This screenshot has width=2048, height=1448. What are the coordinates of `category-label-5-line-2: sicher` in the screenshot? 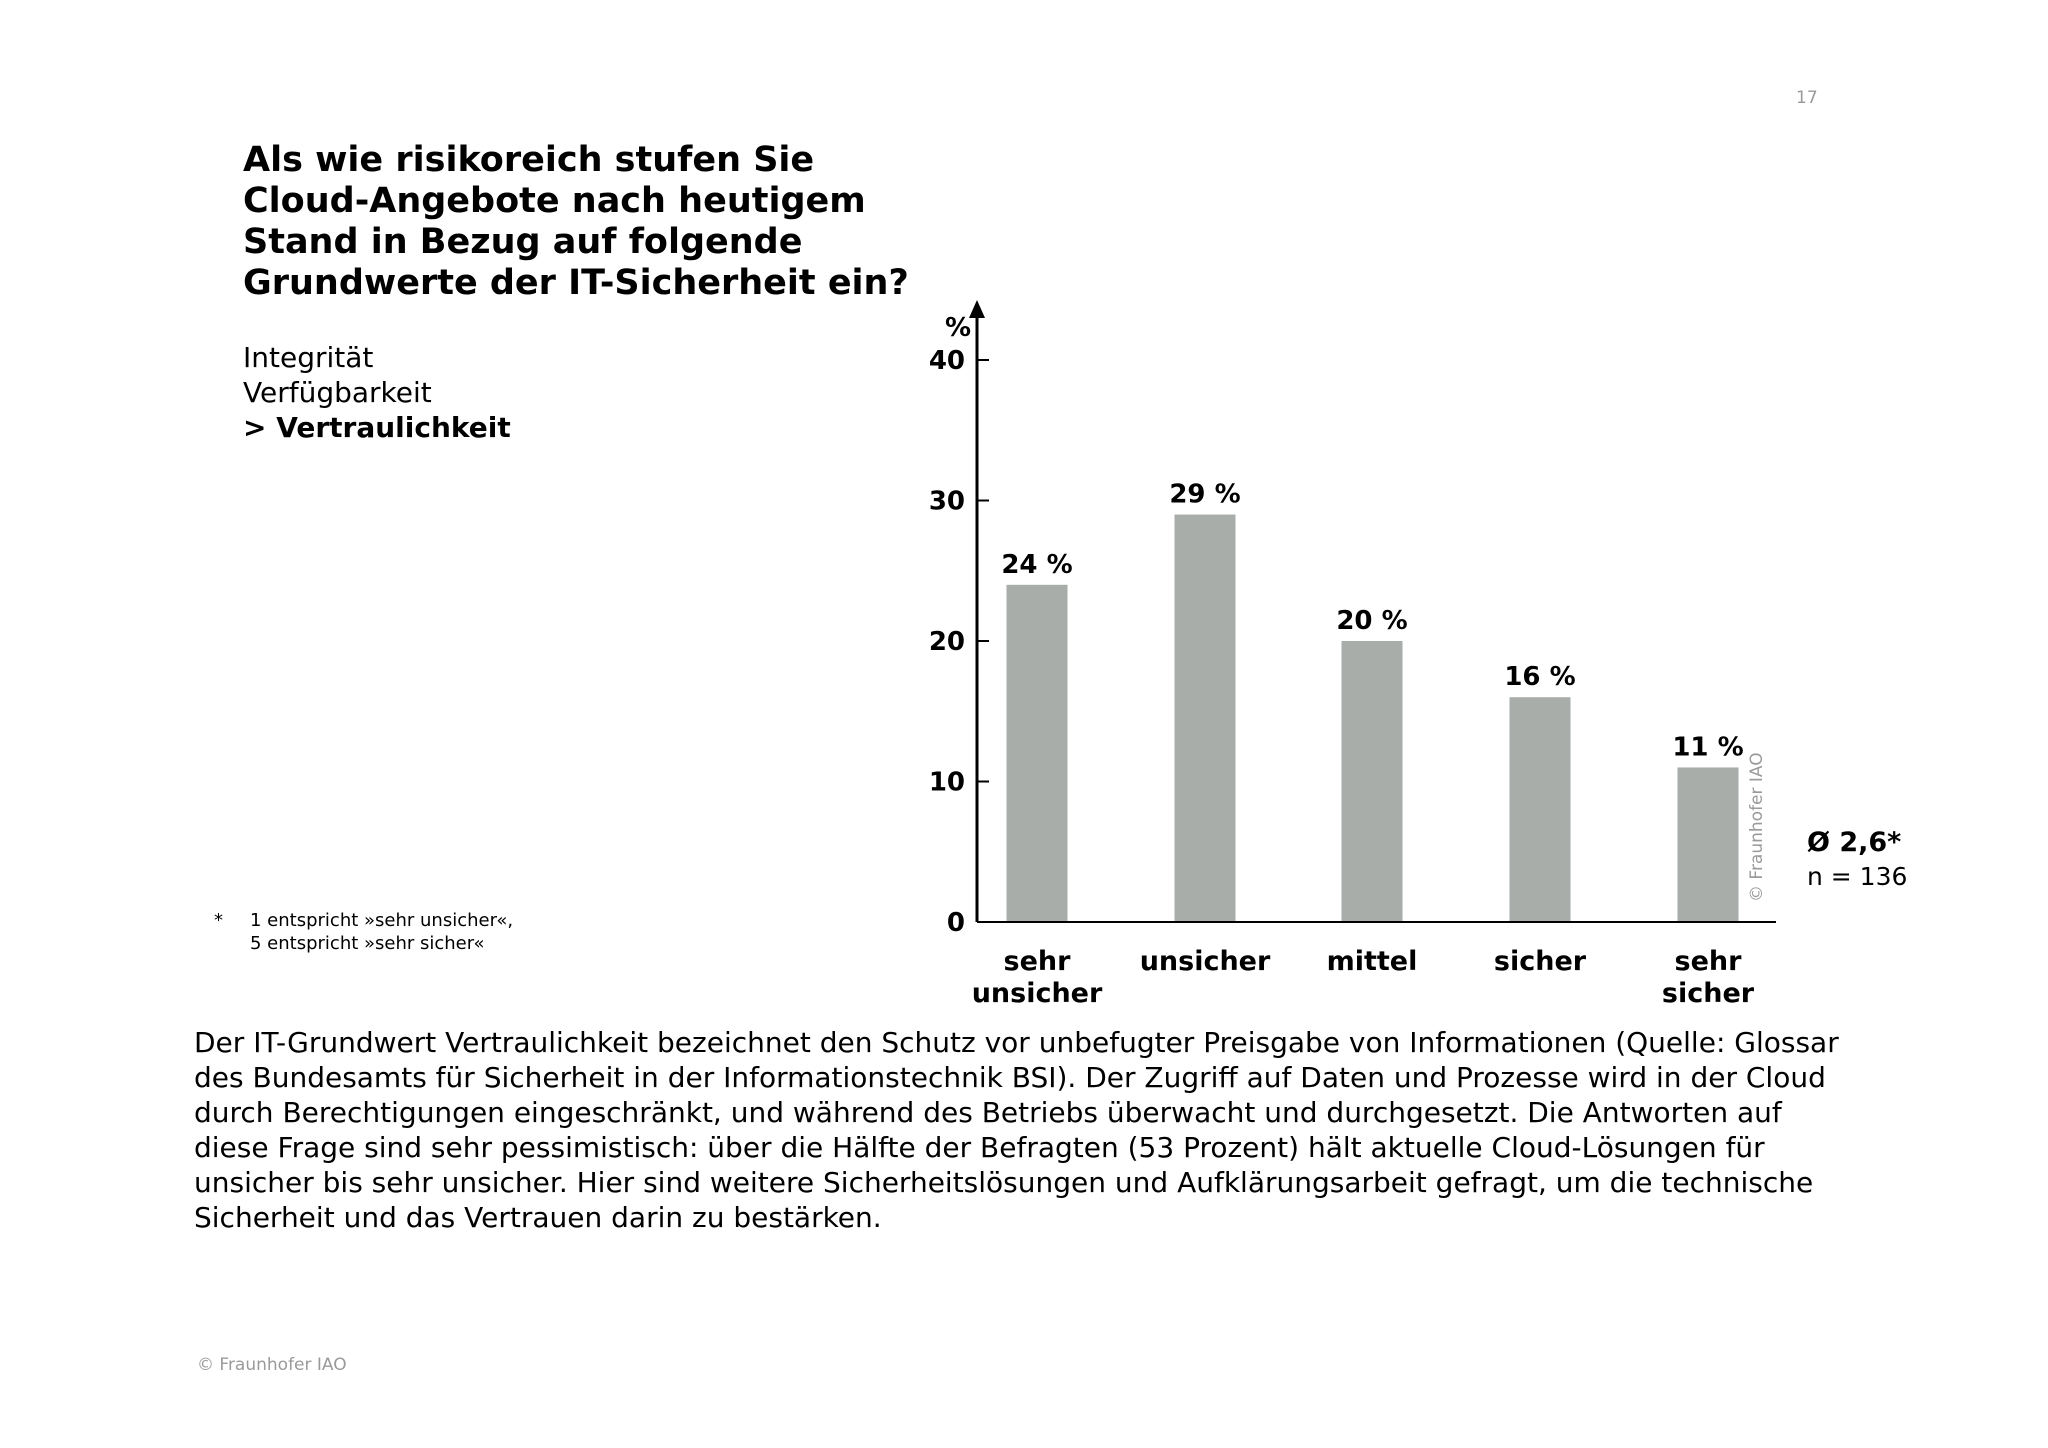 It's located at (1708, 993).